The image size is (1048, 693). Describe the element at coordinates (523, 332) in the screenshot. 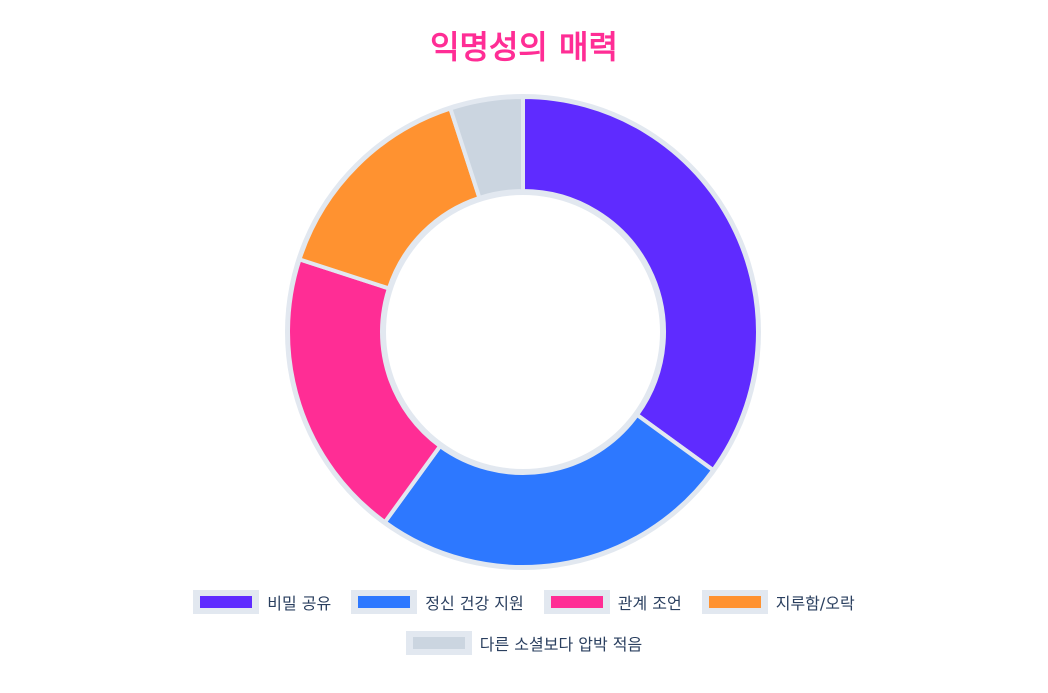

I see `donut-hole` at that location.